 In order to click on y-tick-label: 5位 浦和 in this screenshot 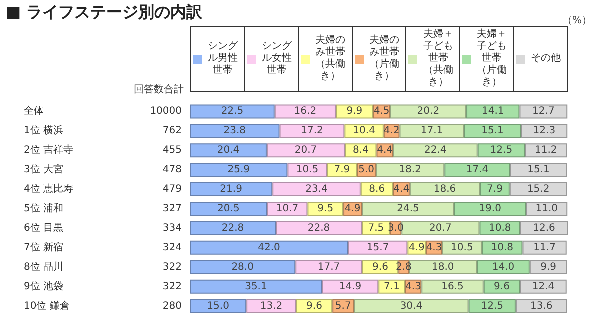, I will do `click(44, 208)`.